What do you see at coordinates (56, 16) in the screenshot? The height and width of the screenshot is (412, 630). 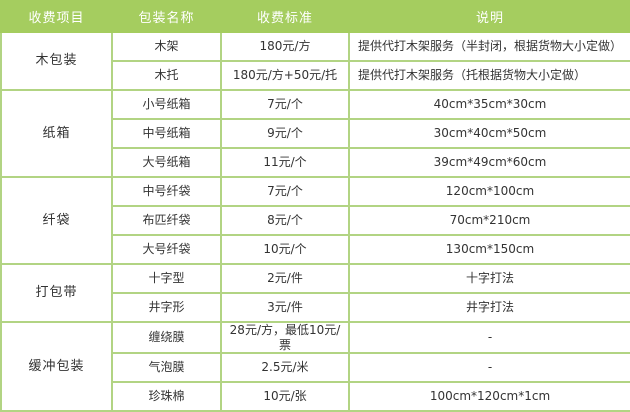 I see `header-fee-item: 收费项目` at bounding box center [56, 16].